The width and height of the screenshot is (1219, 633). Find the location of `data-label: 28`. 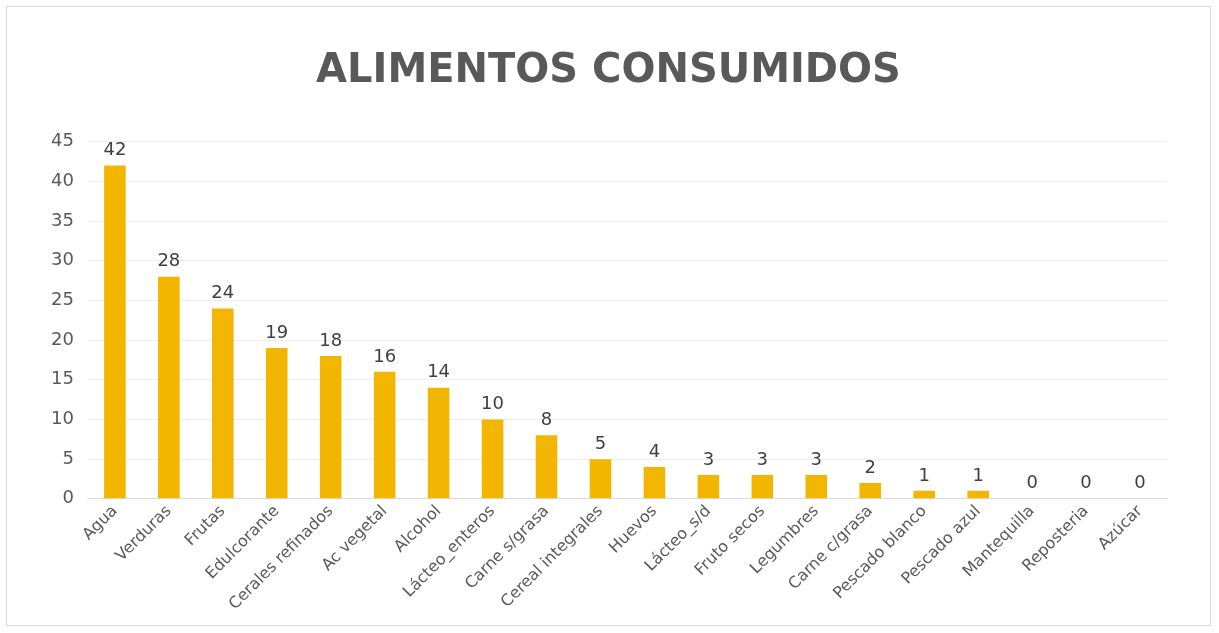

data-label: 28 is located at coordinates (169, 260).